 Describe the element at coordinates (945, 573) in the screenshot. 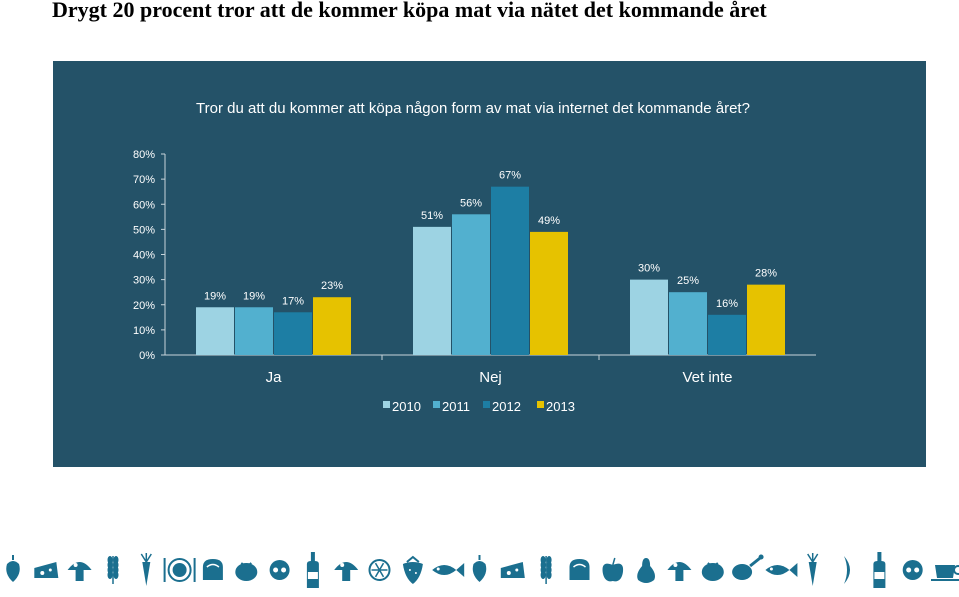

I see `cup-icon` at that location.